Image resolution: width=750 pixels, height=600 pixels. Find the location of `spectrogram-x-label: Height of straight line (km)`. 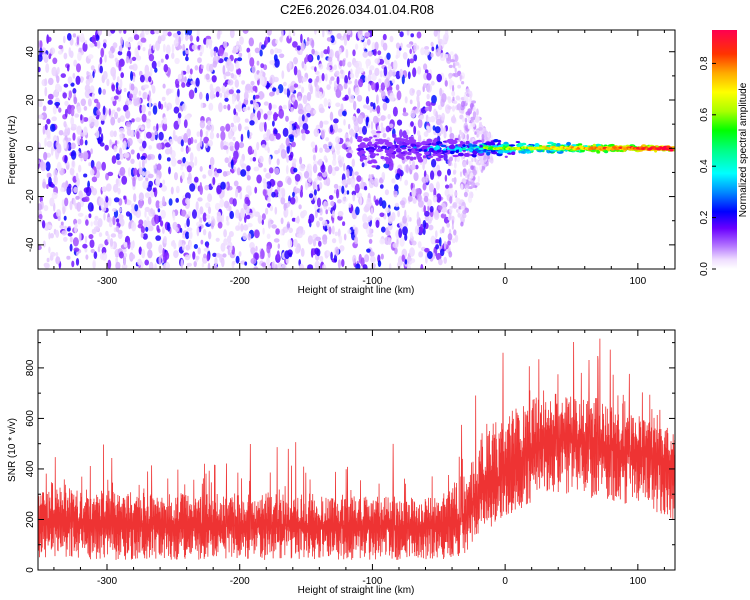

spectrogram-x-label: Height of straight line (km) is located at coordinates (356, 290).